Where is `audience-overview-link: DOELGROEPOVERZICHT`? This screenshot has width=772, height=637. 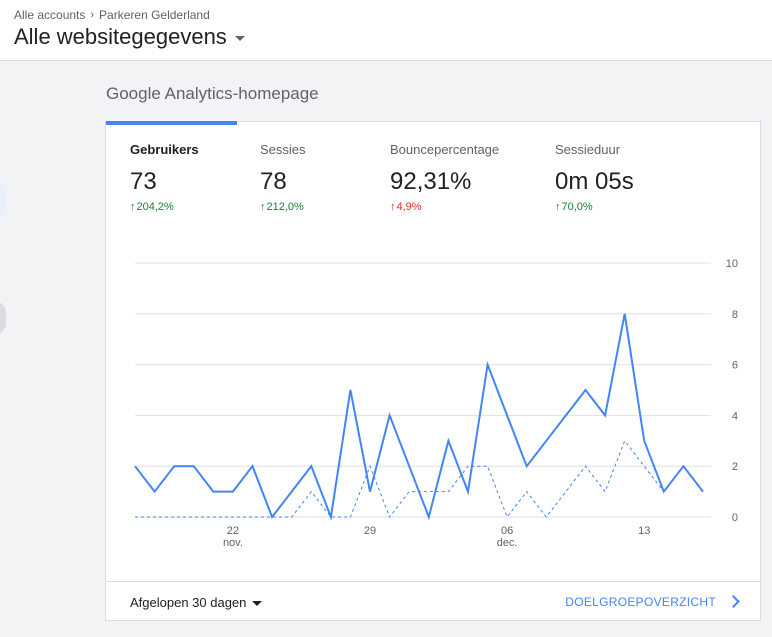 audience-overview-link: DOELGROEPOVERZICHT is located at coordinates (640, 602).